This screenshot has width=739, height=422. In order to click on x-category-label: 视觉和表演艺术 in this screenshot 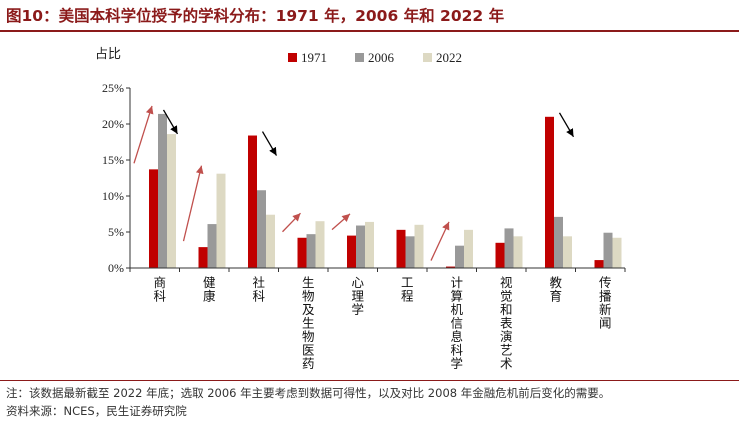, I will do `click(505, 323)`.